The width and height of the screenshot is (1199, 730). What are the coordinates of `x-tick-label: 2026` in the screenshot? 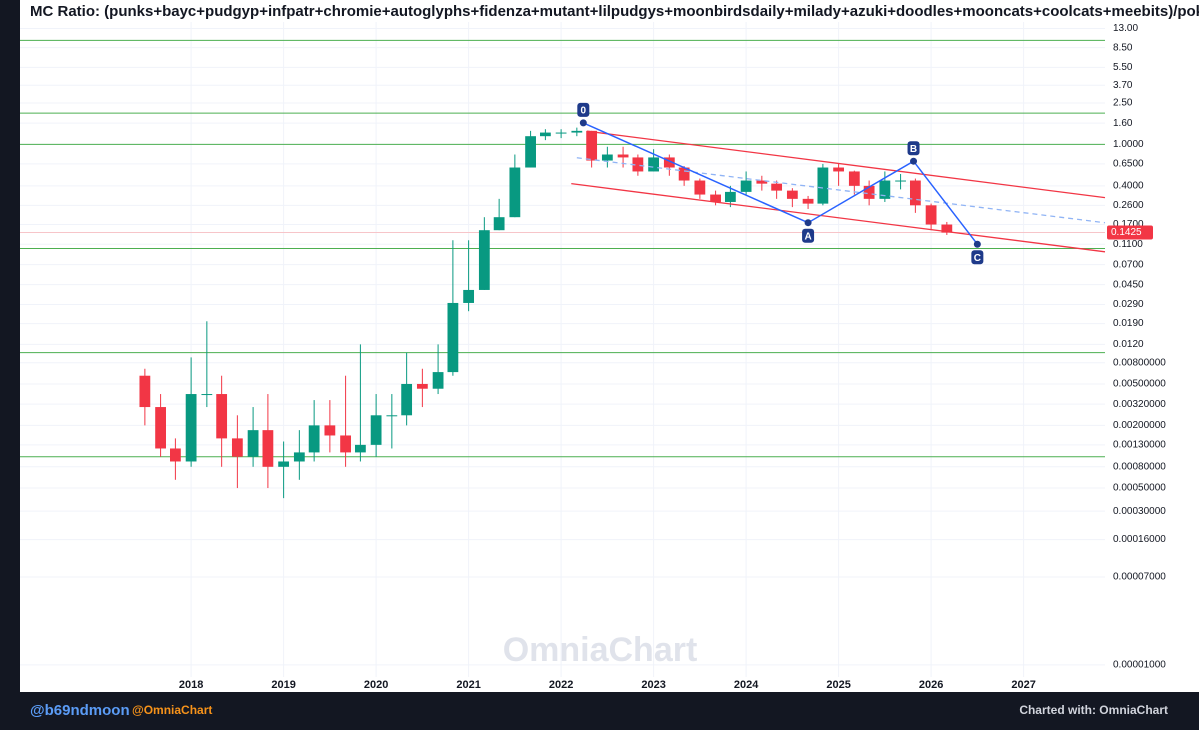 It's located at (931, 685).